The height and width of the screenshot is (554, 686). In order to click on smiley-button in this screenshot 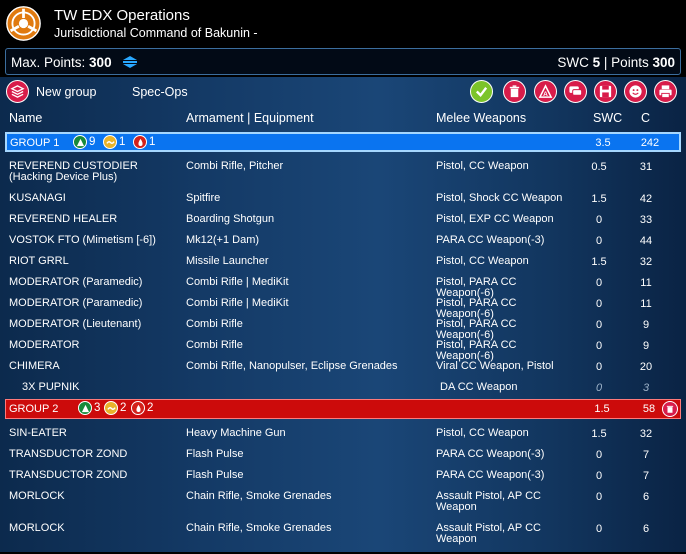, I will do `click(635, 91)`.